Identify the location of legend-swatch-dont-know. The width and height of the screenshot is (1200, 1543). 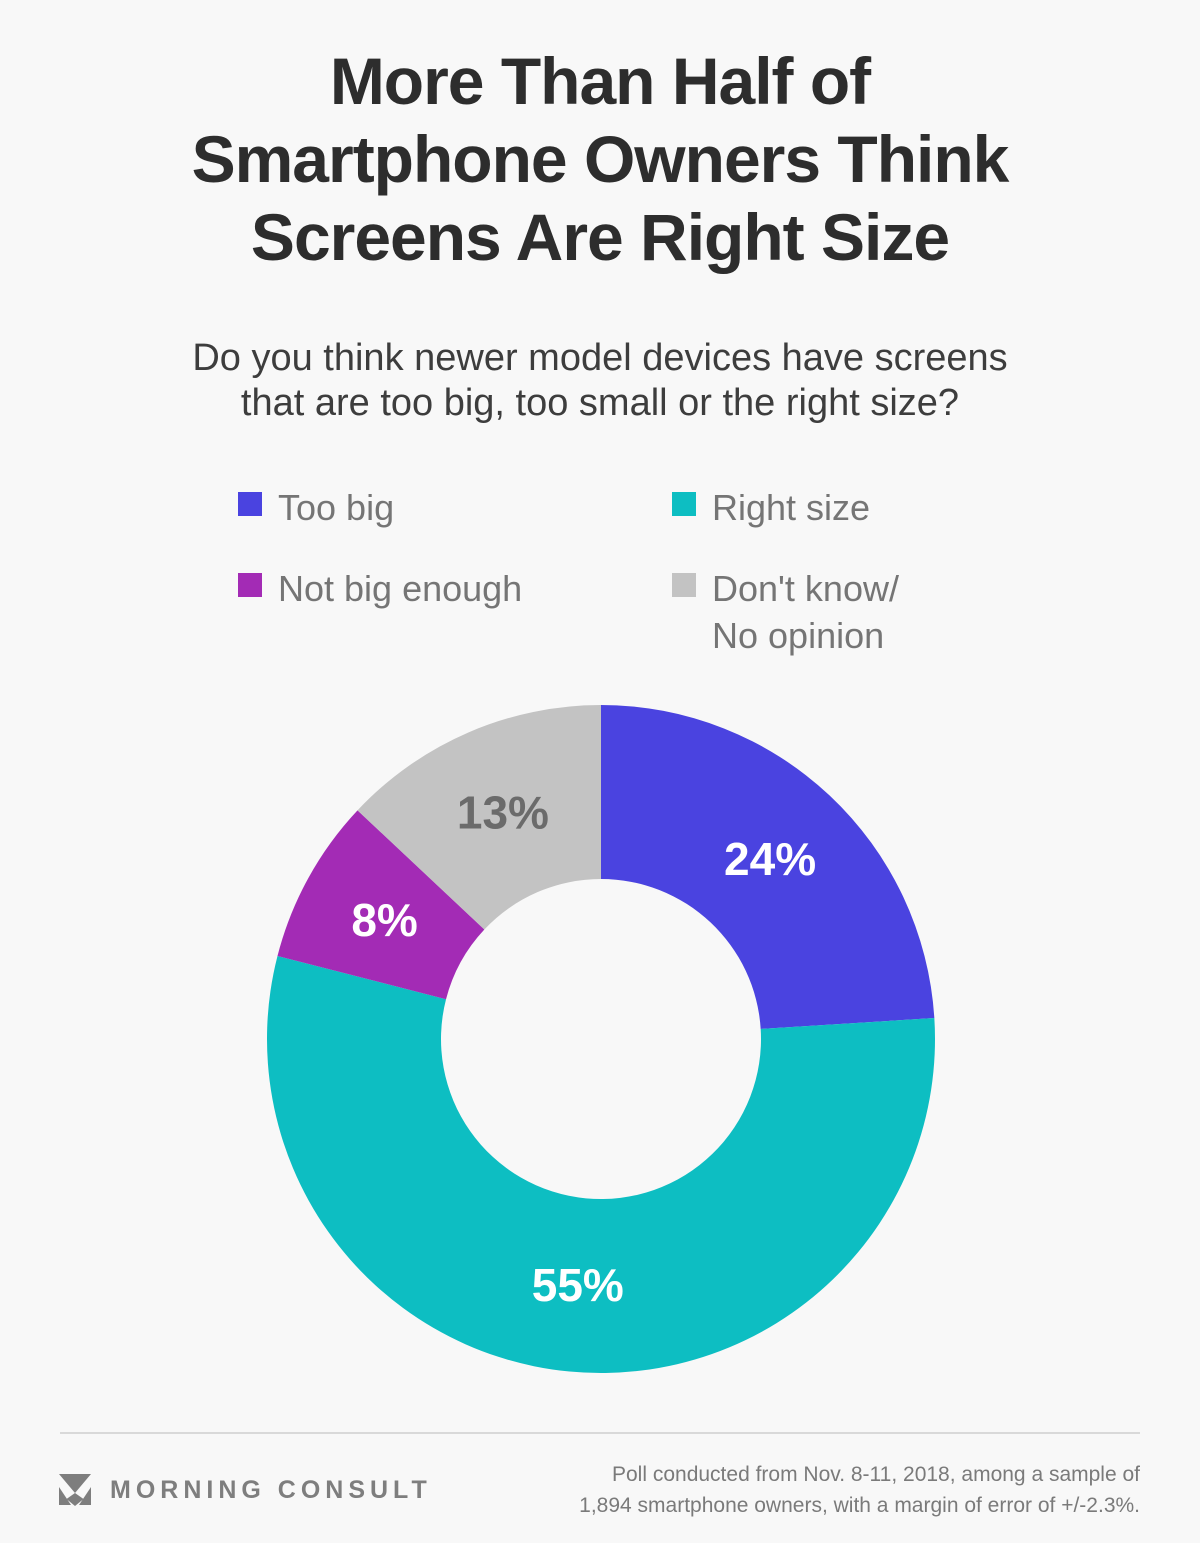
(684, 585).